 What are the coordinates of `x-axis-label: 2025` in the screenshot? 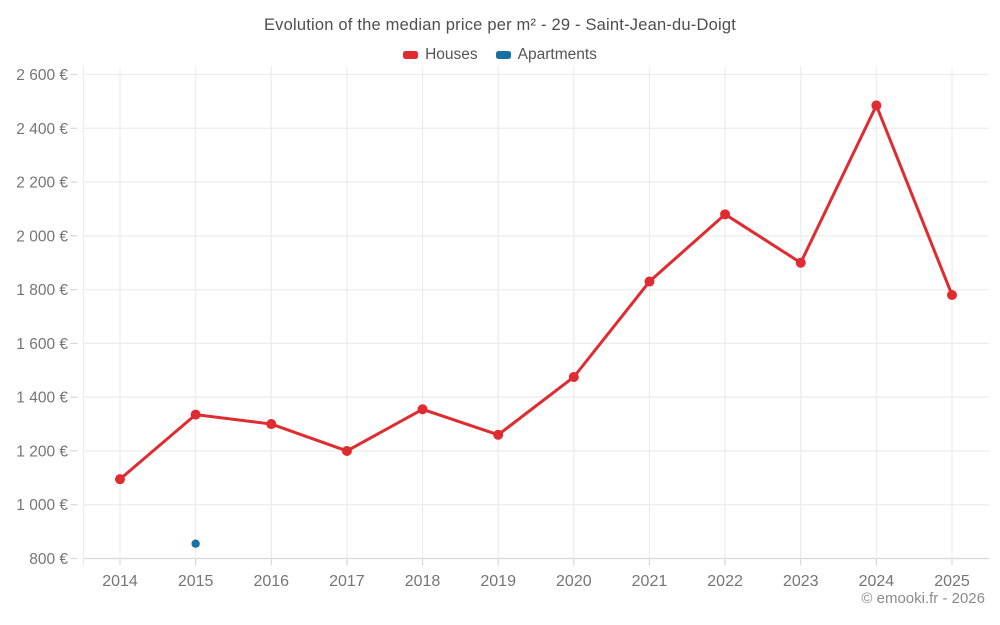 It's located at (952, 581).